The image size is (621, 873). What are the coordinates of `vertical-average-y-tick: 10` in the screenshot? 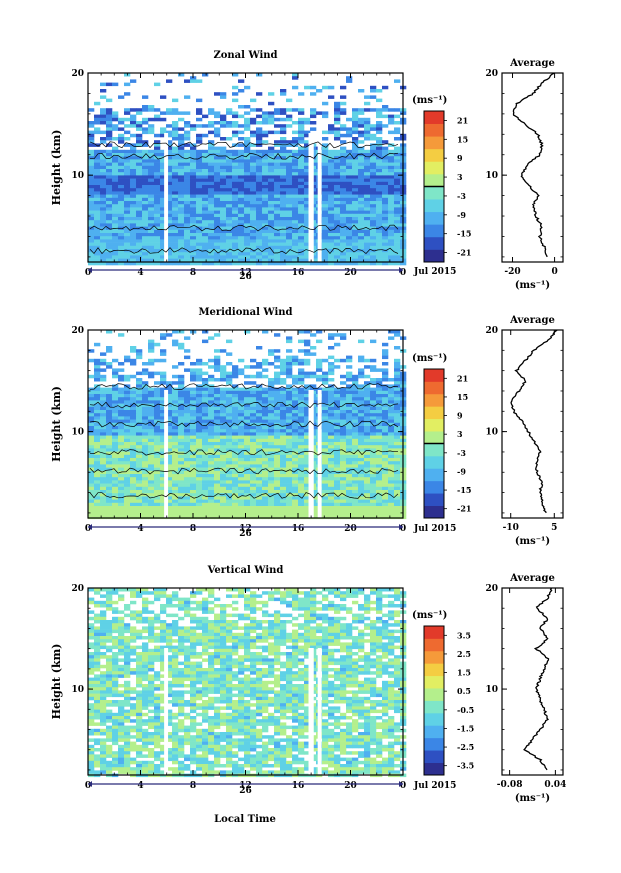 It's located at (491, 690).